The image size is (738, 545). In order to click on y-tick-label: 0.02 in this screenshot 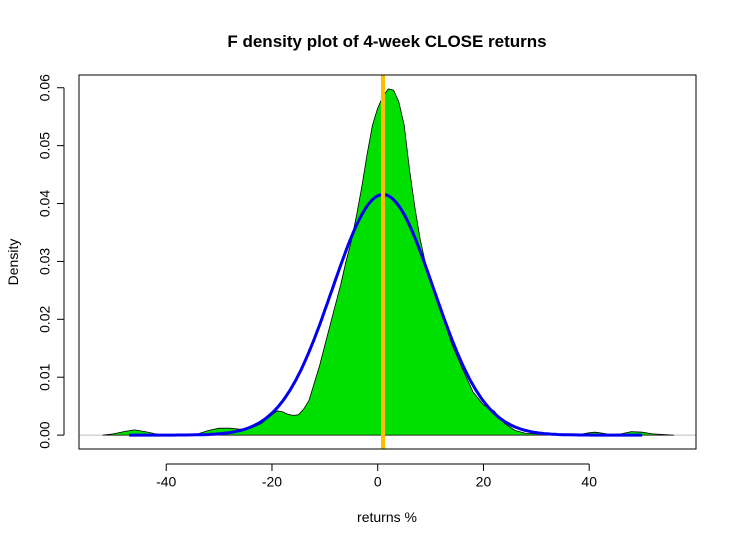, I will do `click(45, 318)`.